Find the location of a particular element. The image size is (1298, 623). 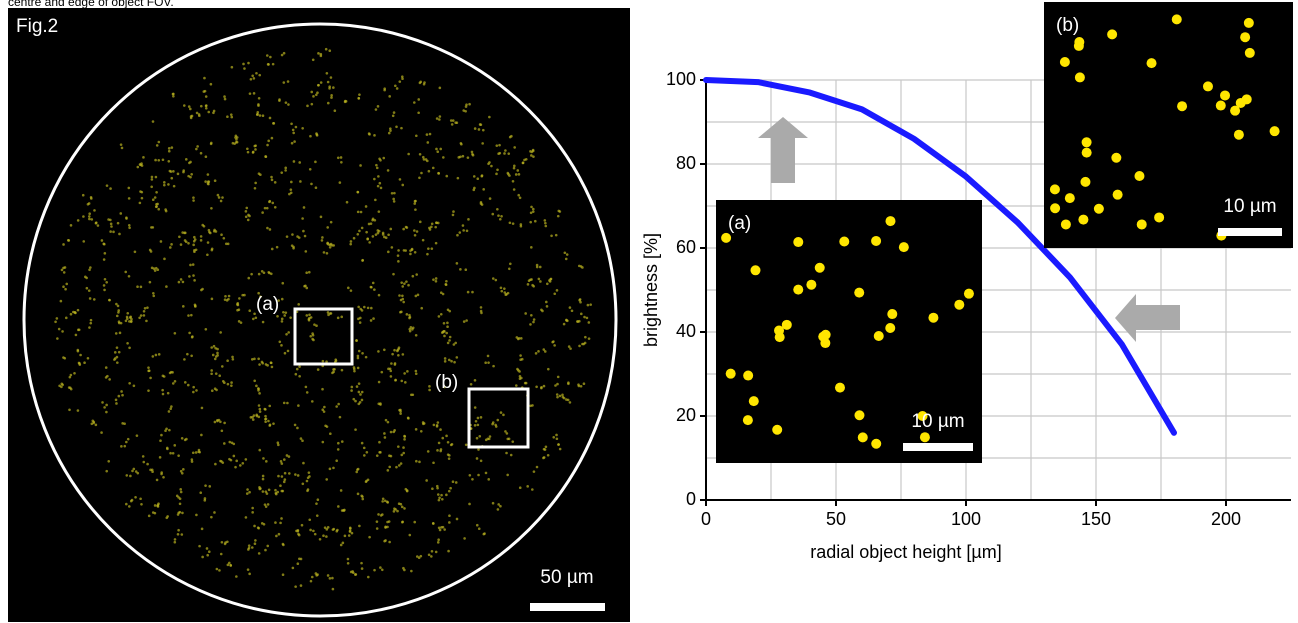

arrow is located at coordinates (1147, 318).